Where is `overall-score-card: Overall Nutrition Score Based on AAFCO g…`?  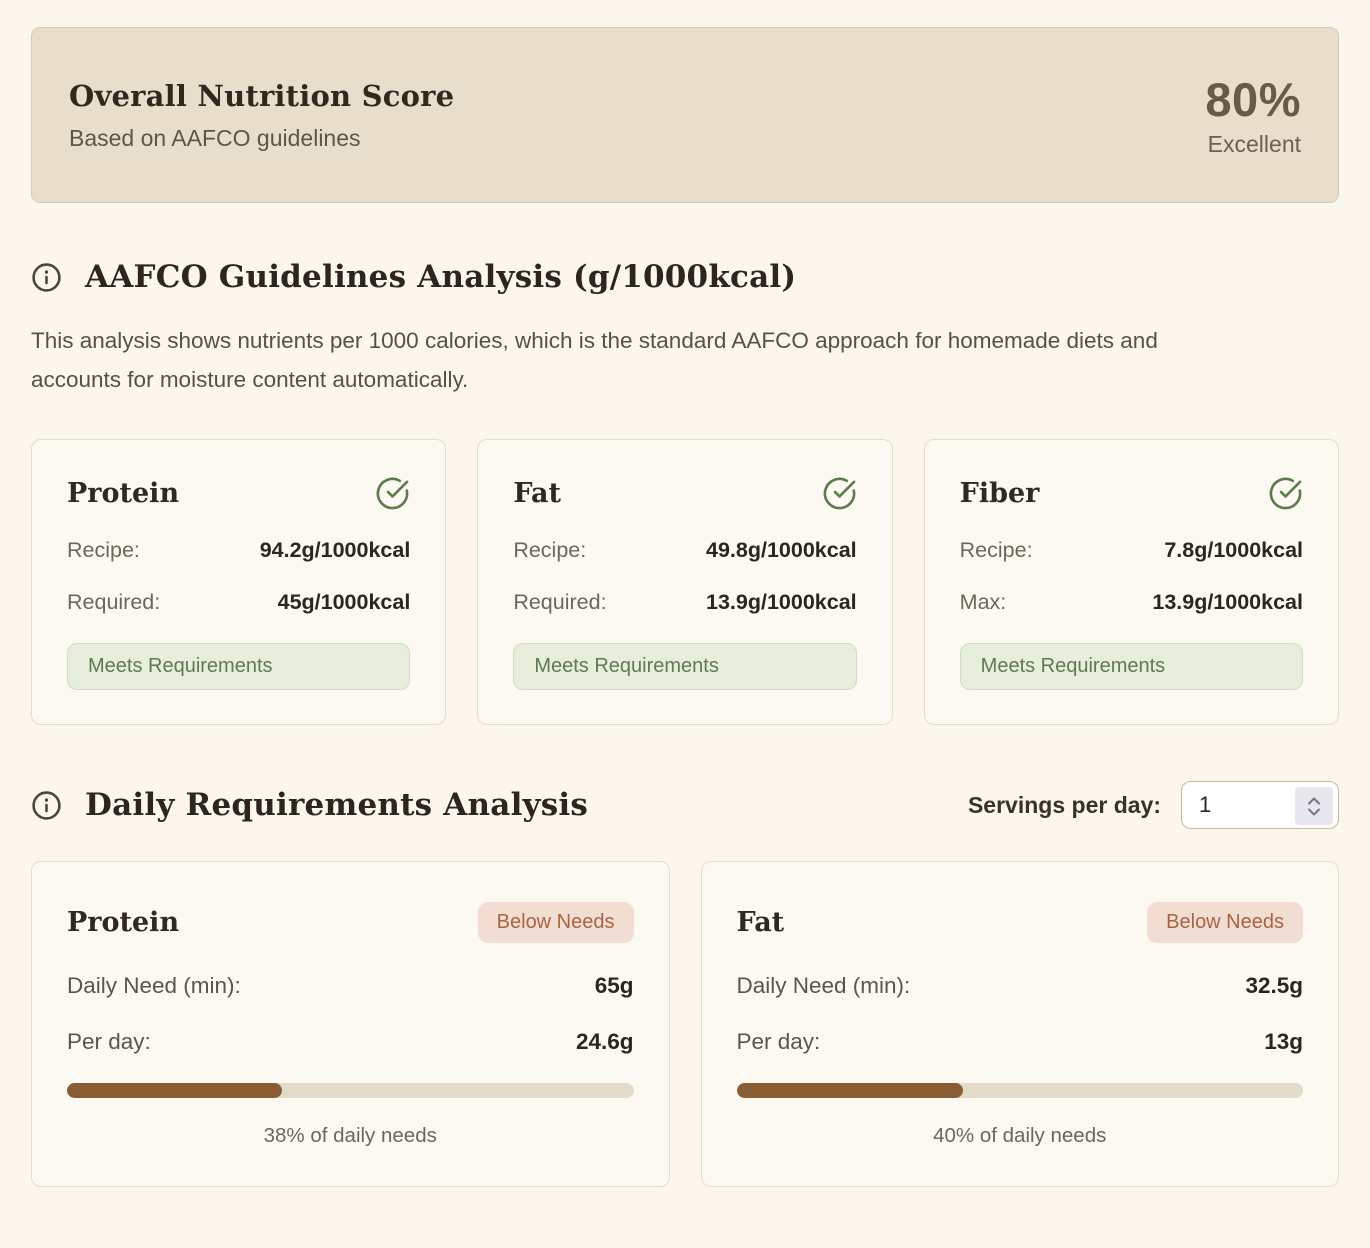 overall-score-card: Overall Nutrition Score Based on AAFCO g… is located at coordinates (685, 115).